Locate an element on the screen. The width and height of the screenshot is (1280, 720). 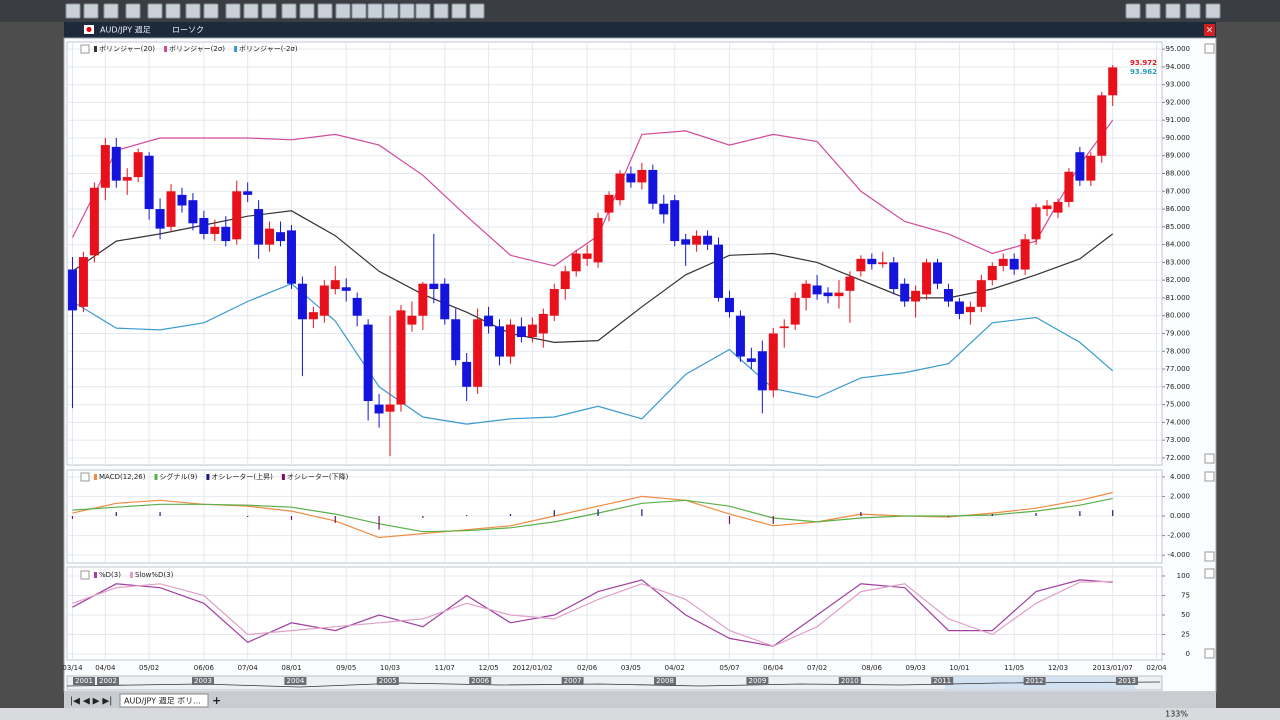
y-tick-label: 0.000 is located at coordinates (1180, 516).